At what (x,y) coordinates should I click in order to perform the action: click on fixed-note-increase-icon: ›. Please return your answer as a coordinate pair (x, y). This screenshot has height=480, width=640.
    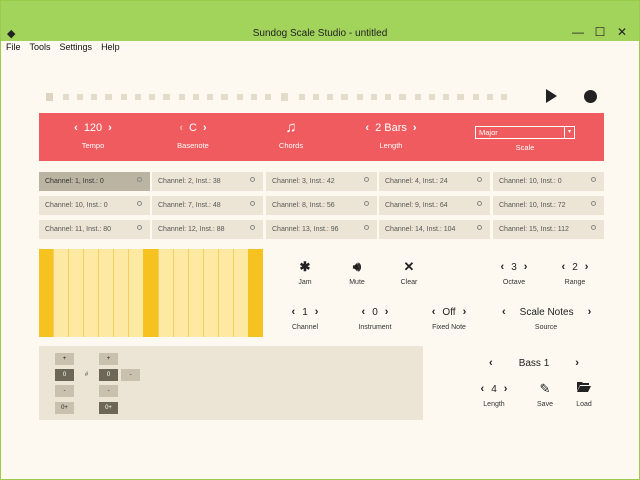
    Looking at the image, I should click on (464, 312).